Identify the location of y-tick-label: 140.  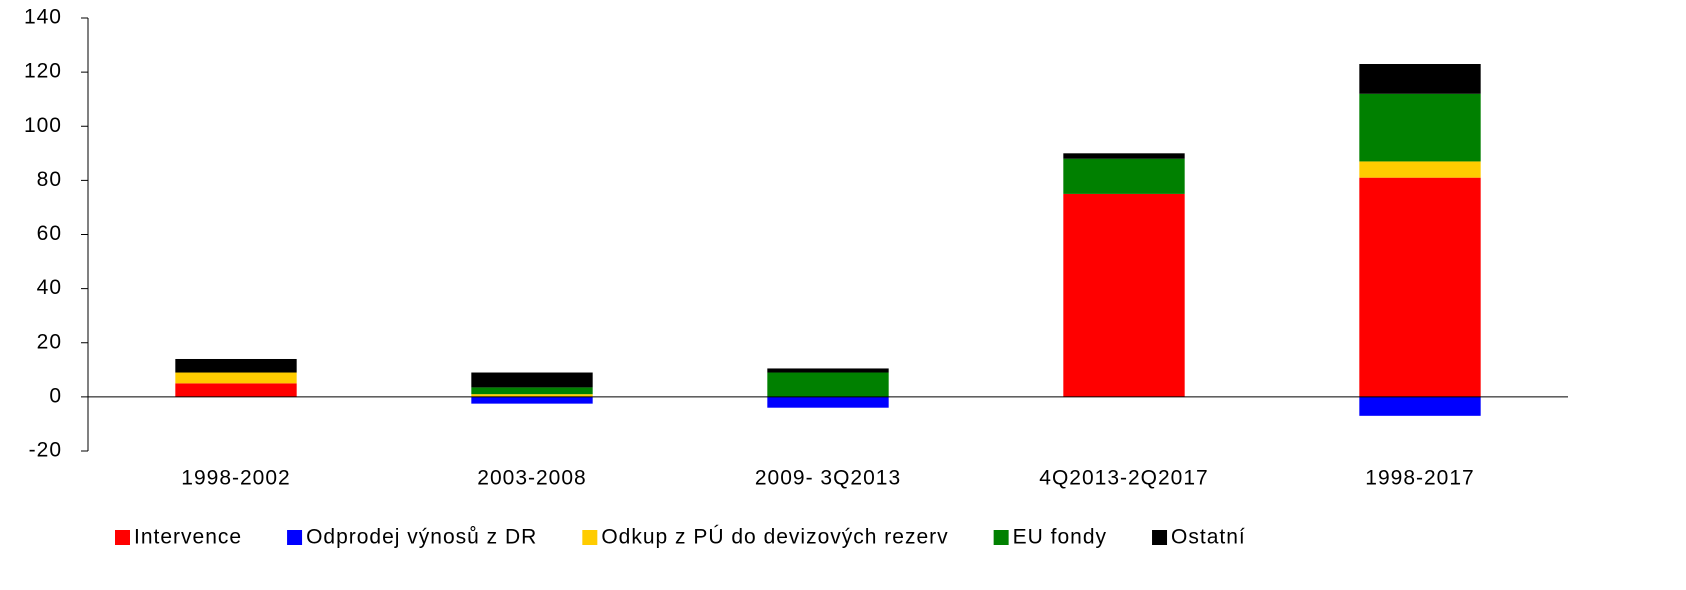
(43, 17).